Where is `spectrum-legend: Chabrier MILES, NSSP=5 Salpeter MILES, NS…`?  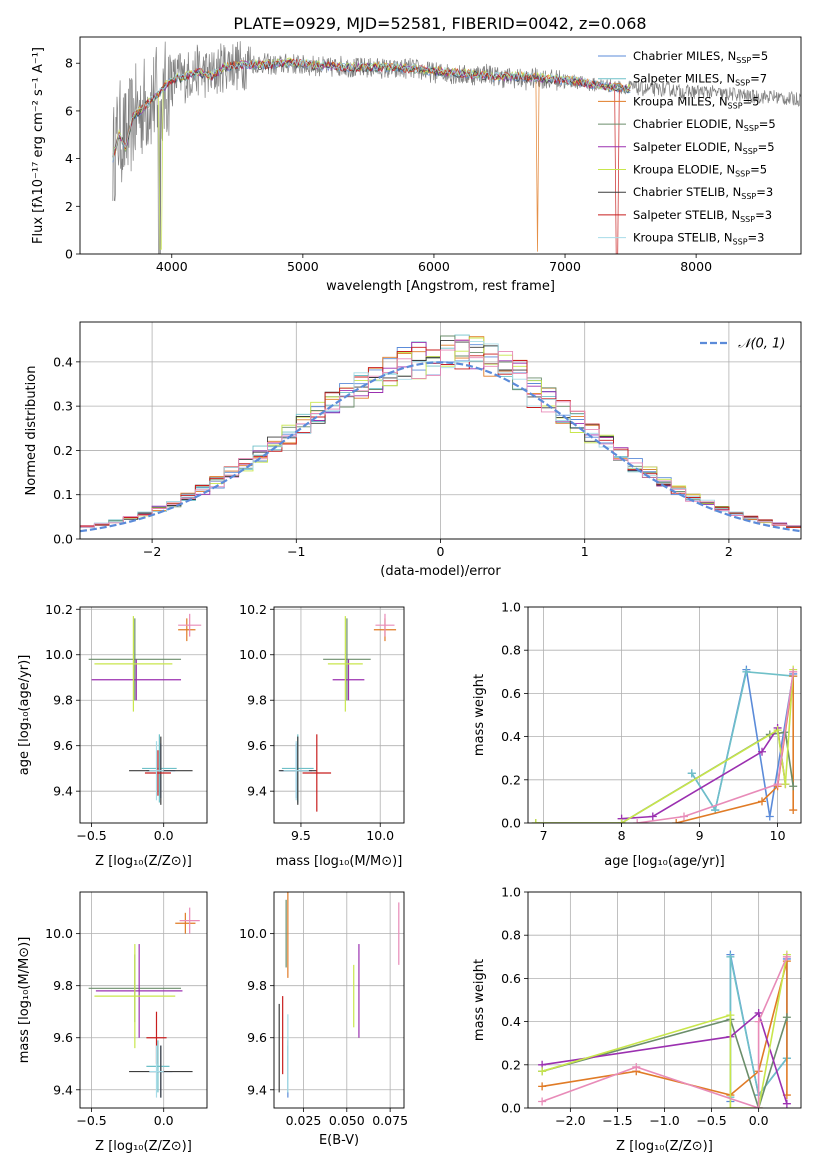 spectrum-legend: Chabrier MILES, NSSP=5 Salpeter MILES, NS… is located at coordinates (687, 148).